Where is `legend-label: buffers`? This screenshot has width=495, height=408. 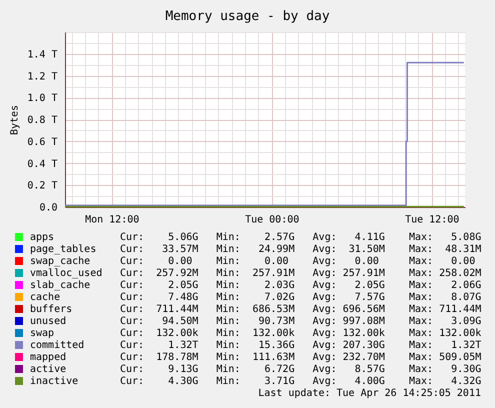 legend-label: buffers is located at coordinates (51, 309).